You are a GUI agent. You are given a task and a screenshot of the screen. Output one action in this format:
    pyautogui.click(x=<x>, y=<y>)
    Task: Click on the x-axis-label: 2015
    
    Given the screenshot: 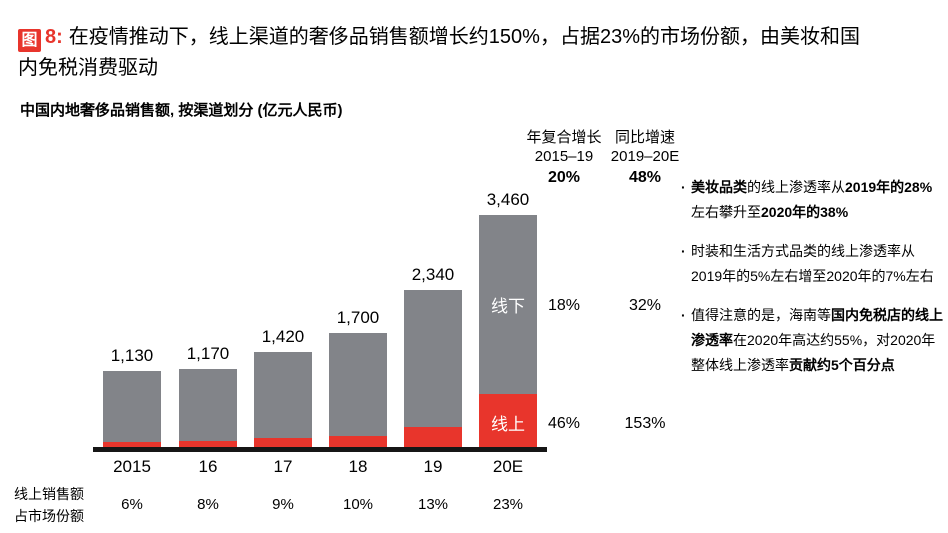 What is the action you would take?
    pyautogui.click(x=132, y=466)
    